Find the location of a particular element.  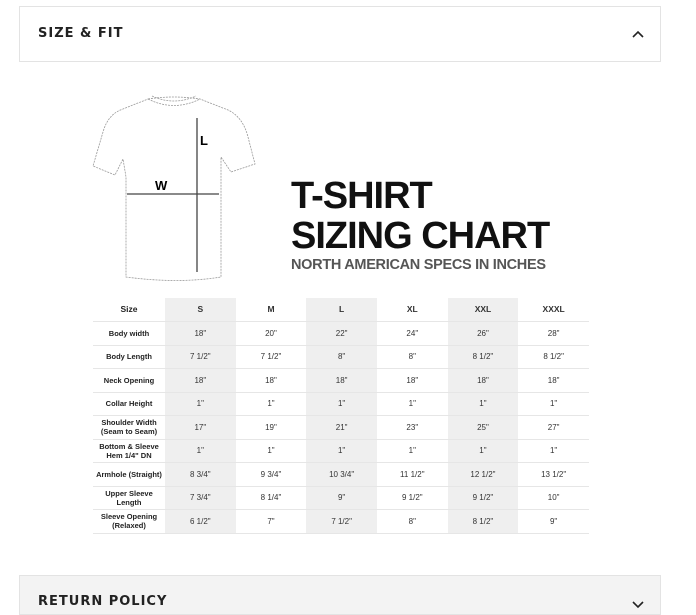

table-cell: XL is located at coordinates (412, 310).